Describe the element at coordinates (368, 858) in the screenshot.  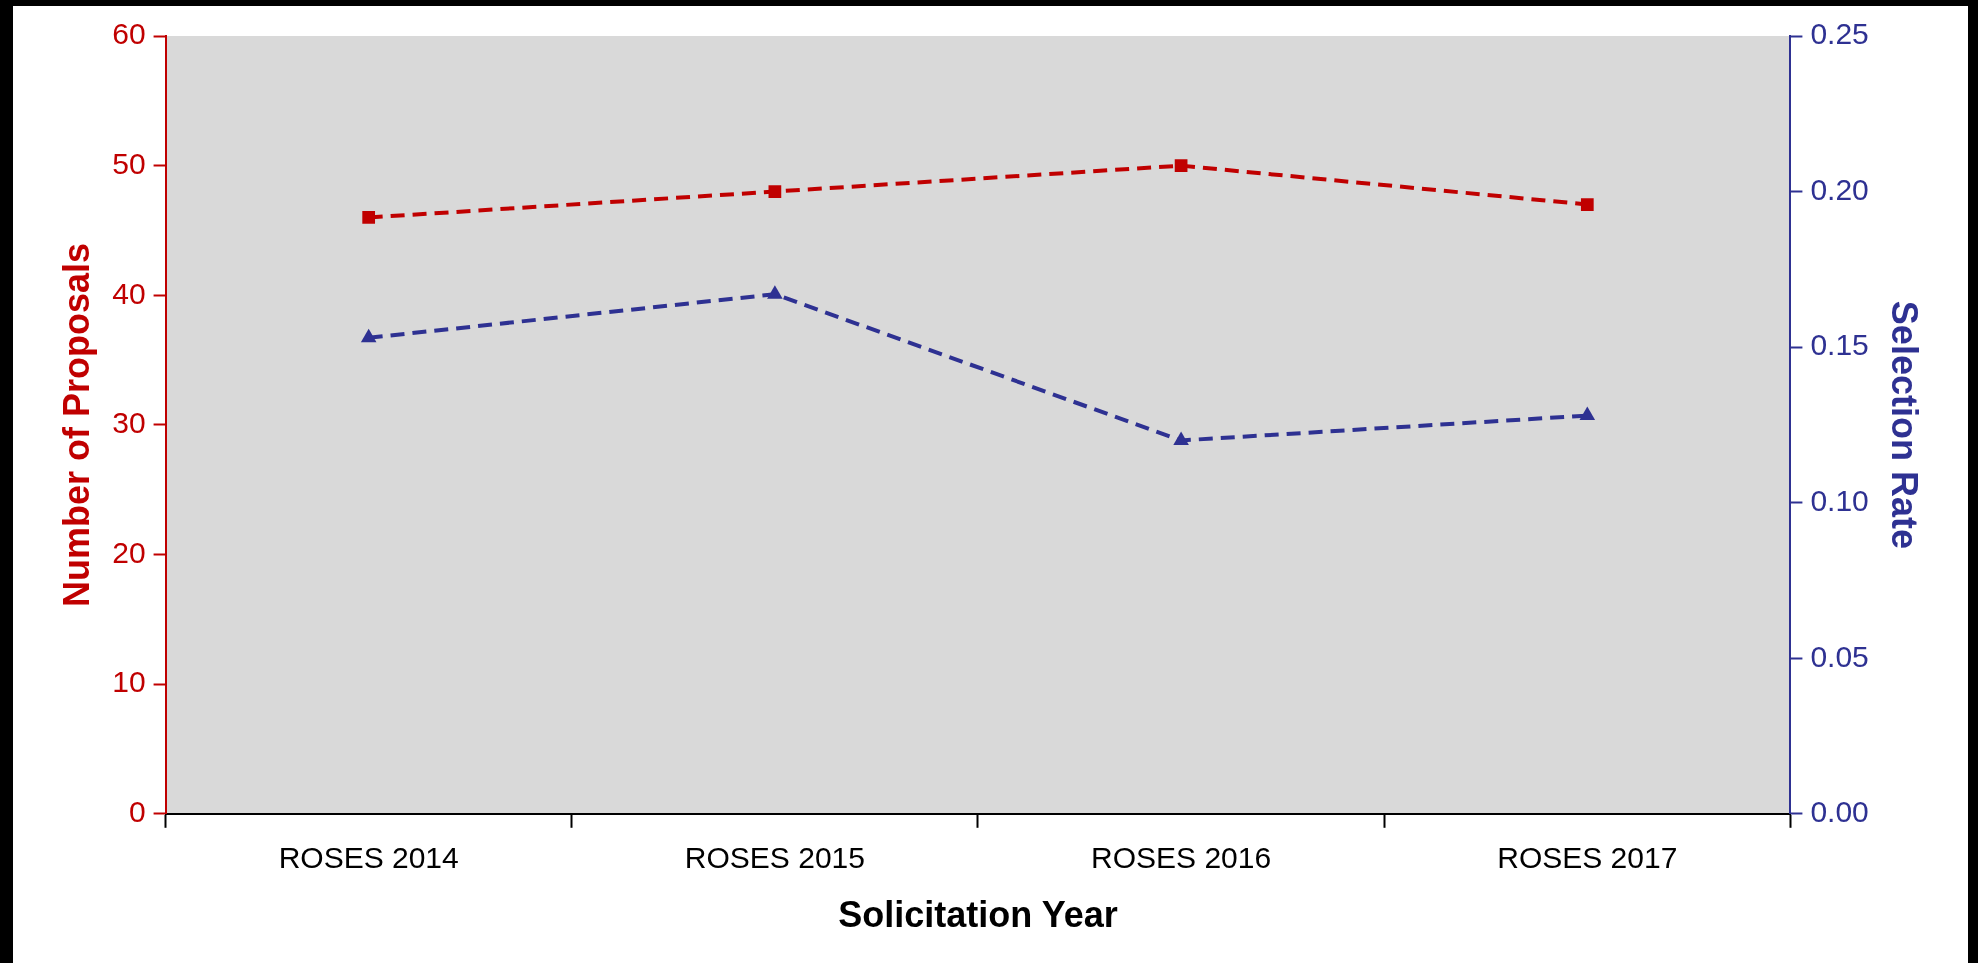
I see `x-tick-label: ROSES 2014` at that location.